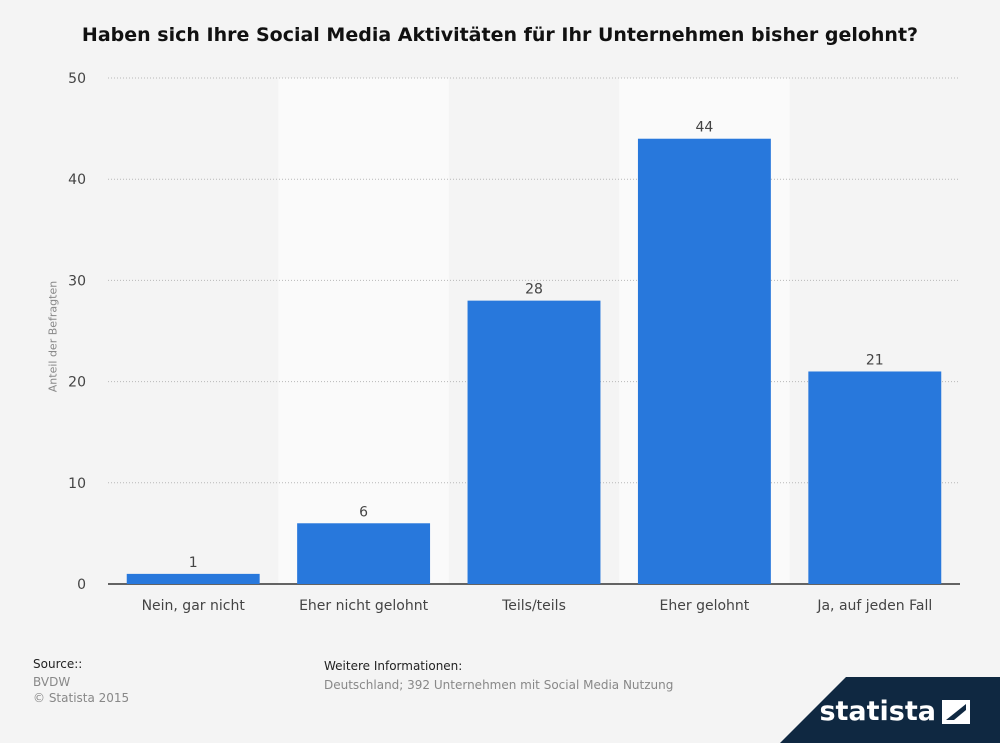 The width and height of the screenshot is (1000, 743). I want to click on brand-name: statista, so click(877, 711).